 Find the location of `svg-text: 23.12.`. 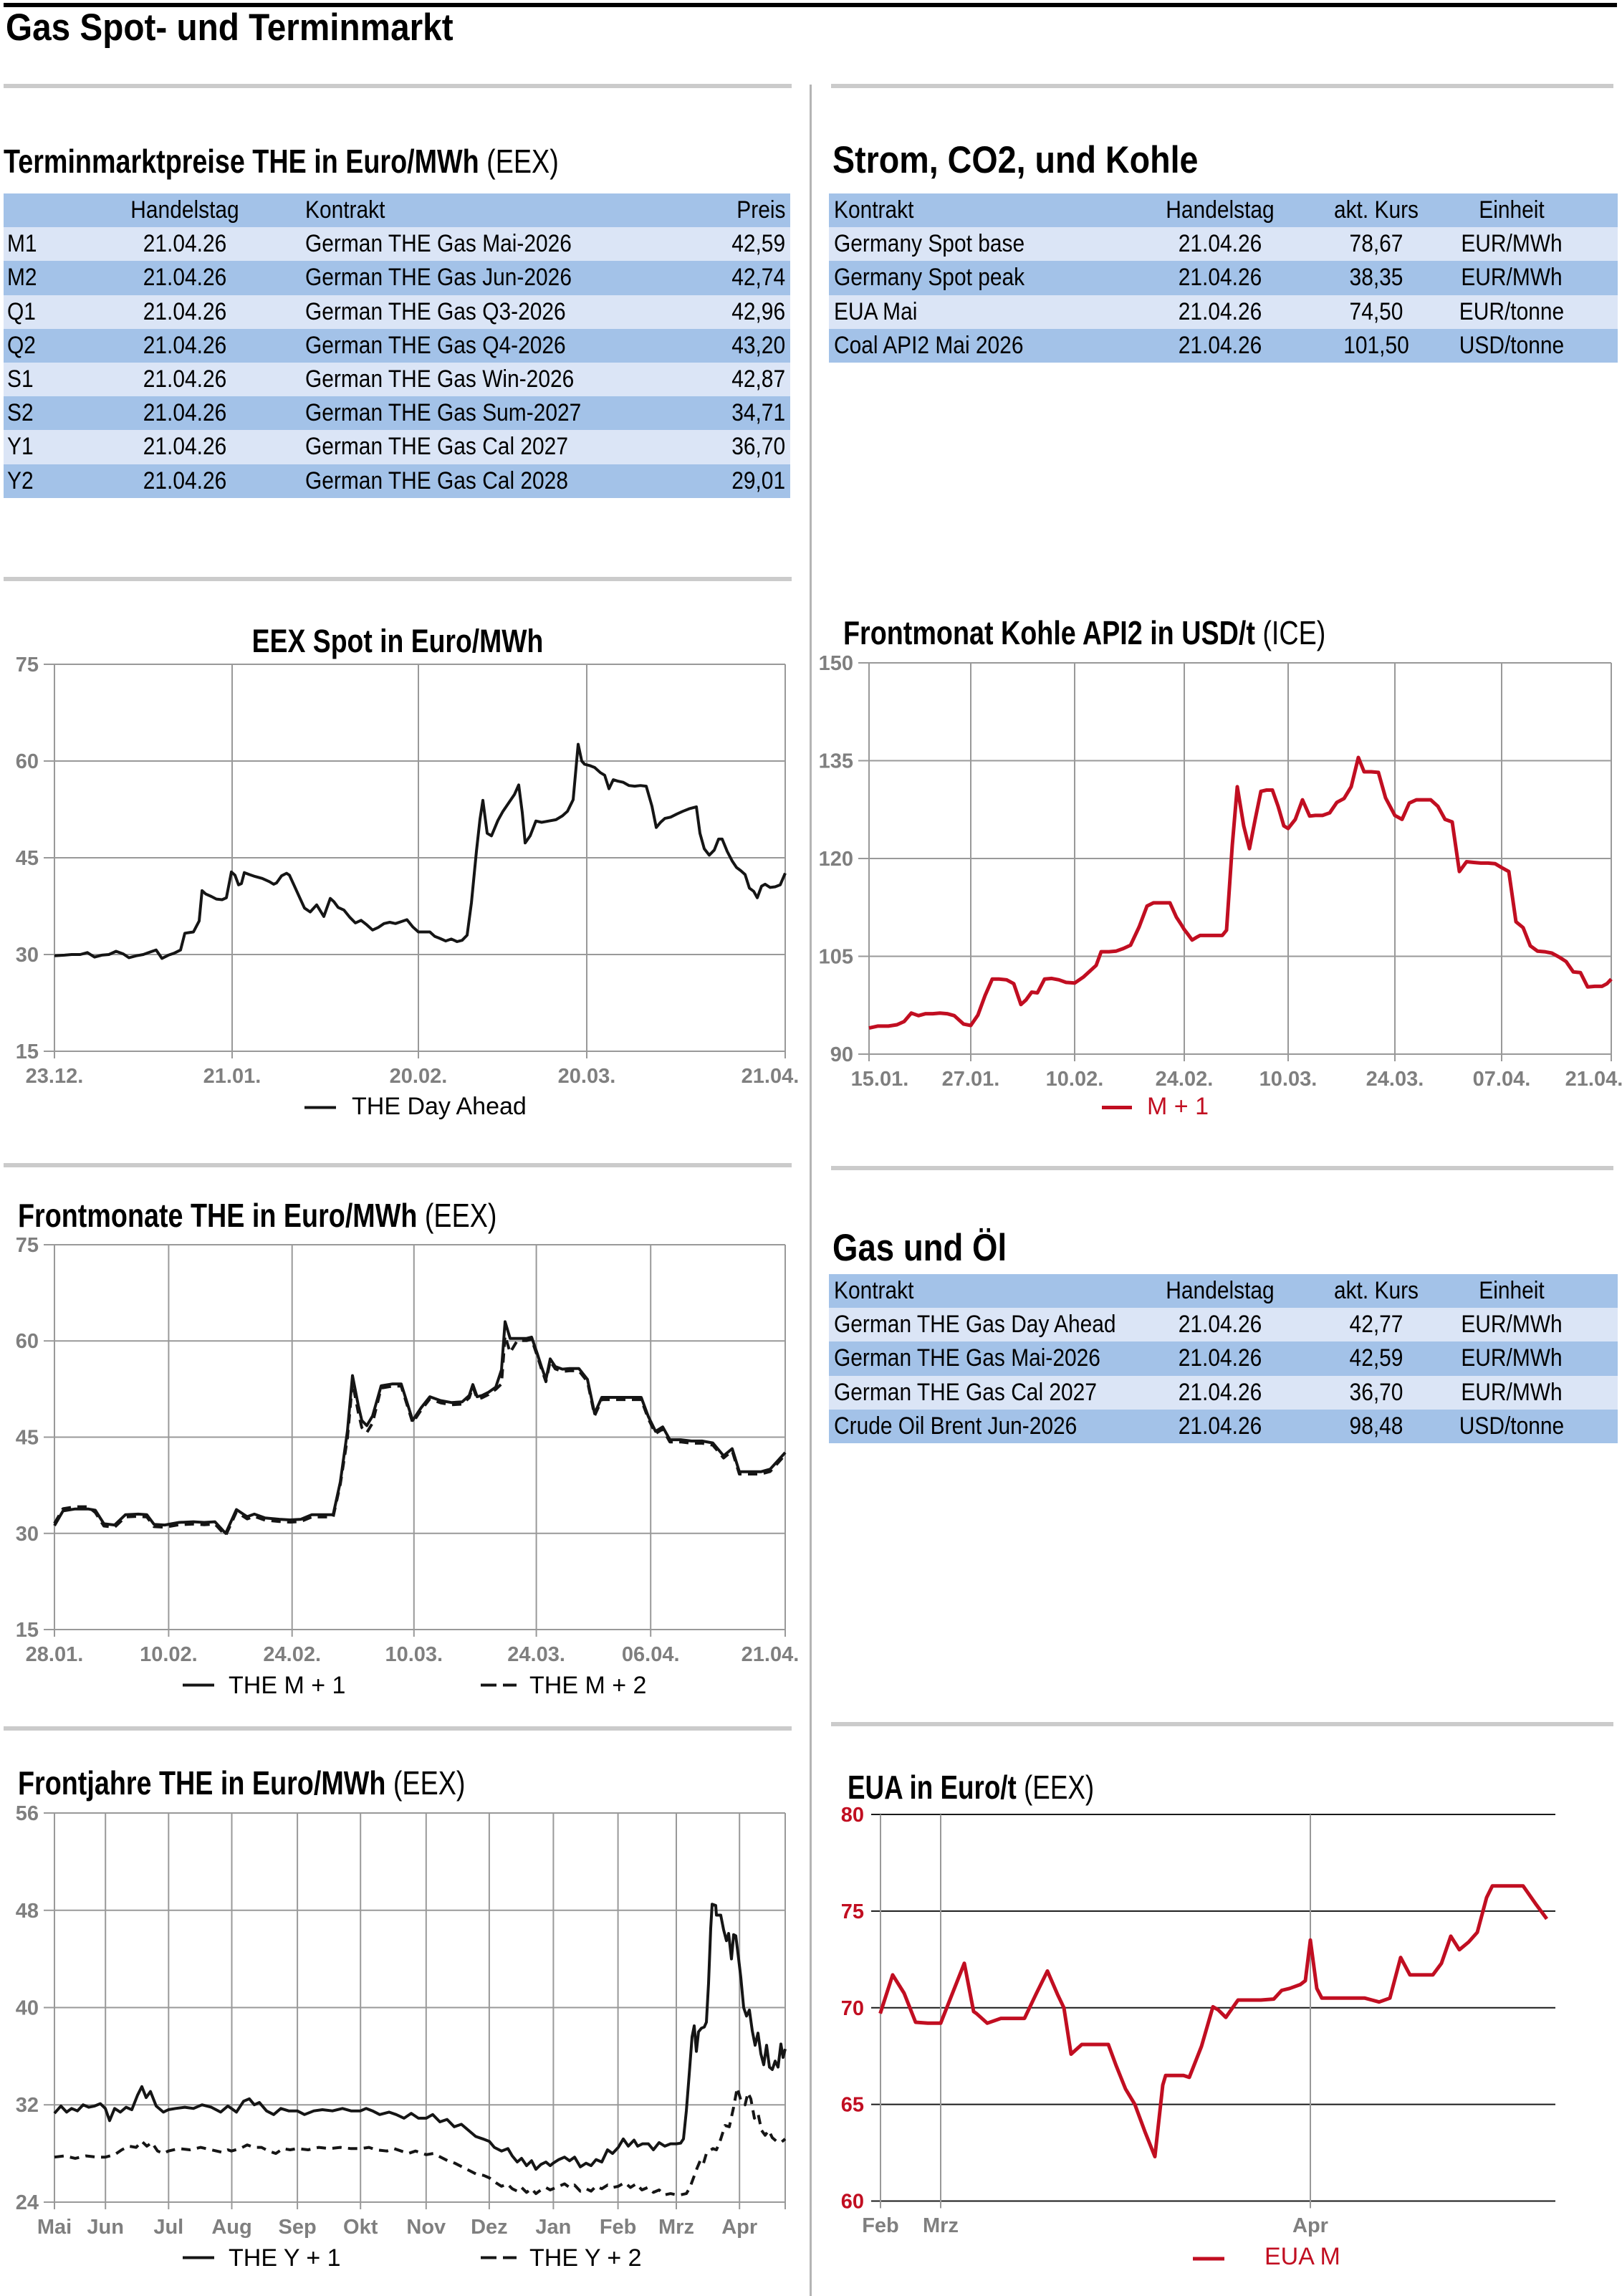

svg-text: 23.12. is located at coordinates (55, 1076).